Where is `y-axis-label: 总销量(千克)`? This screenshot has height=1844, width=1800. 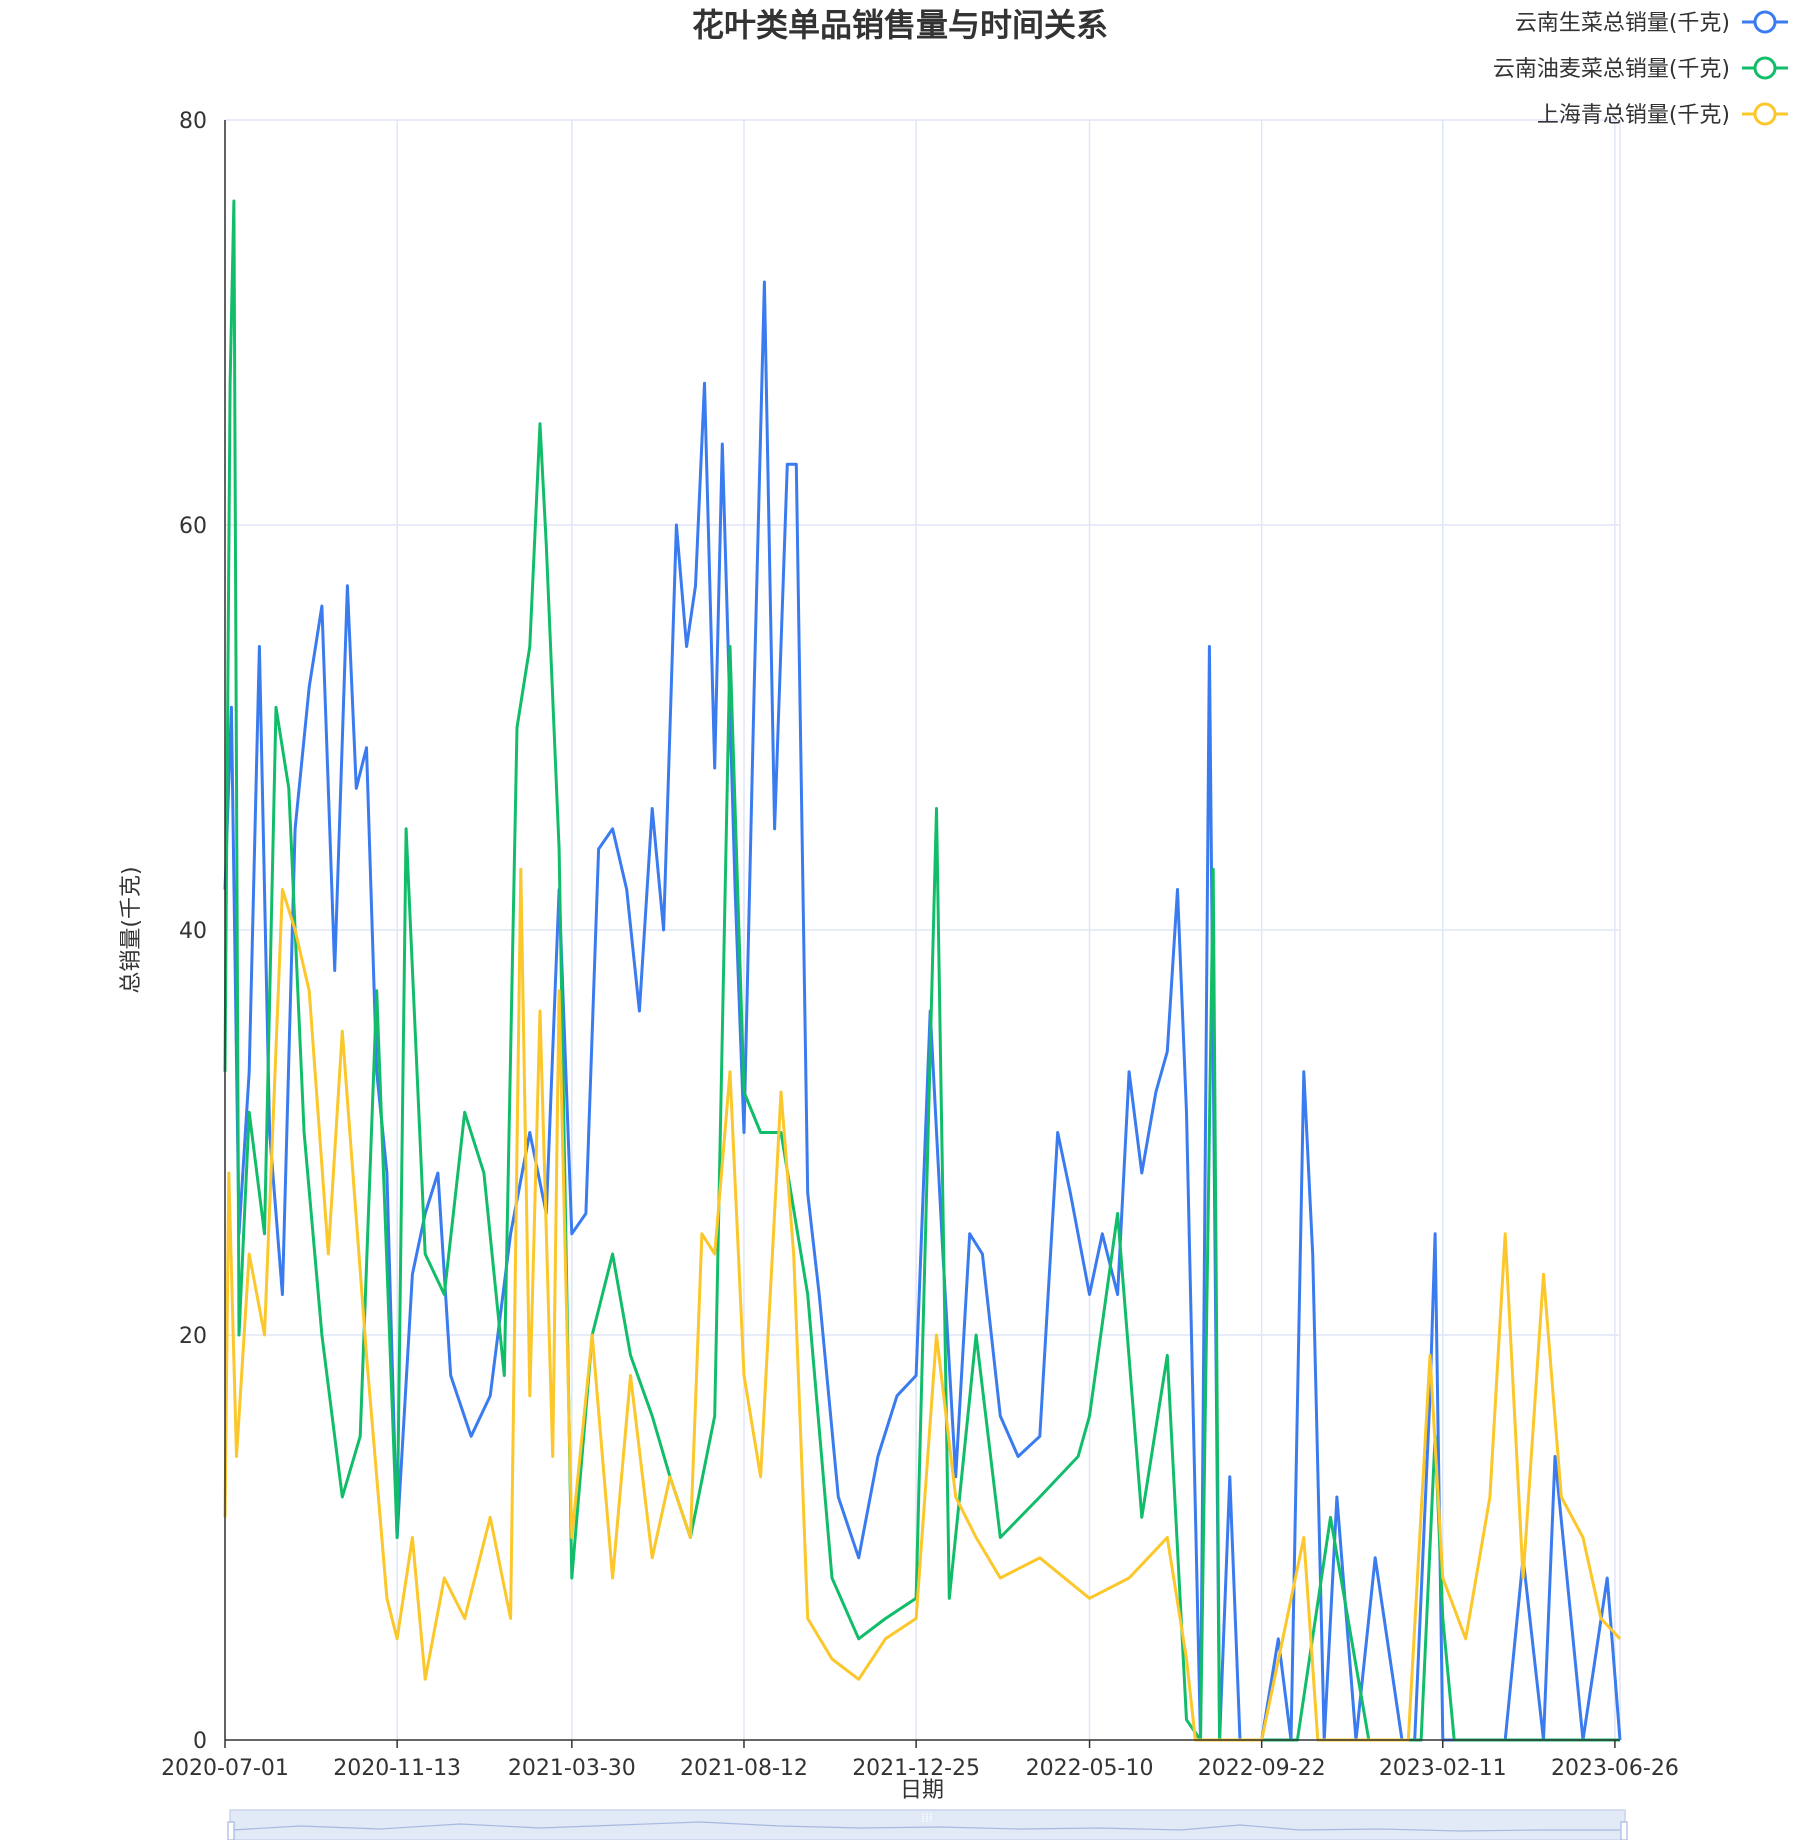
y-axis-label: 总销量(千克) is located at coordinates (131, 929).